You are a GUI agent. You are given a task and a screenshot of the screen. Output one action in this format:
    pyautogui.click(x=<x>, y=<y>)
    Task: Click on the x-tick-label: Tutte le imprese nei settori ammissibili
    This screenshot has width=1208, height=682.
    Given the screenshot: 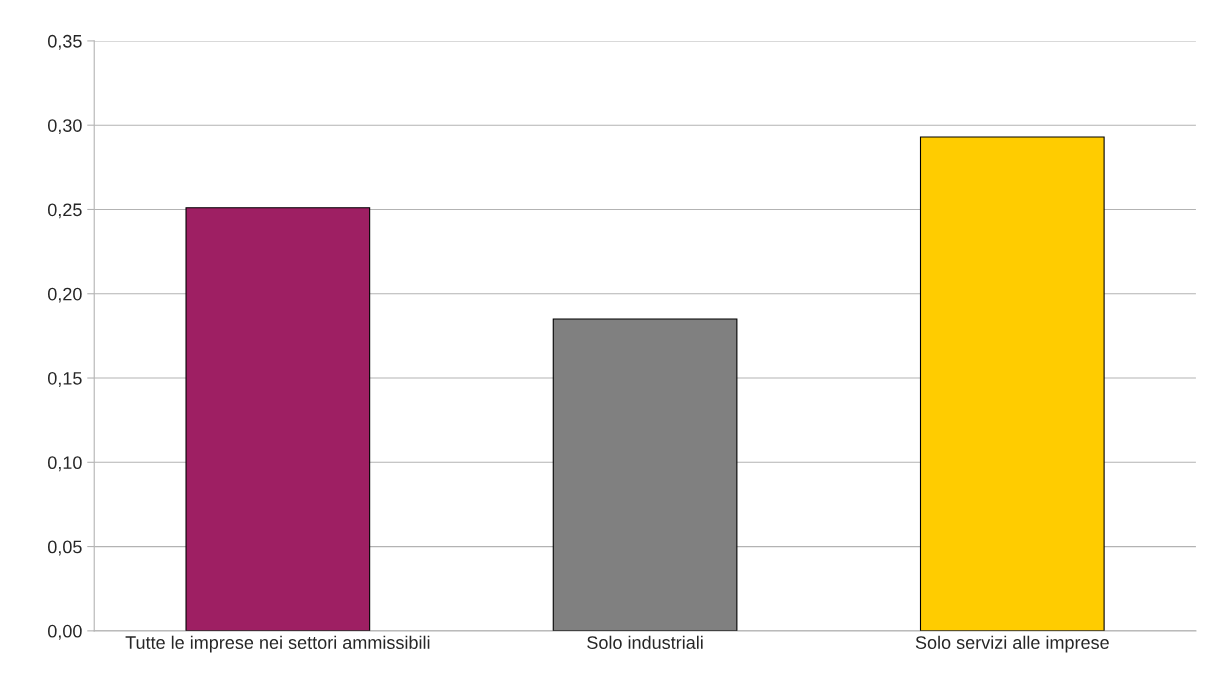 What is the action you would take?
    pyautogui.click(x=277, y=644)
    